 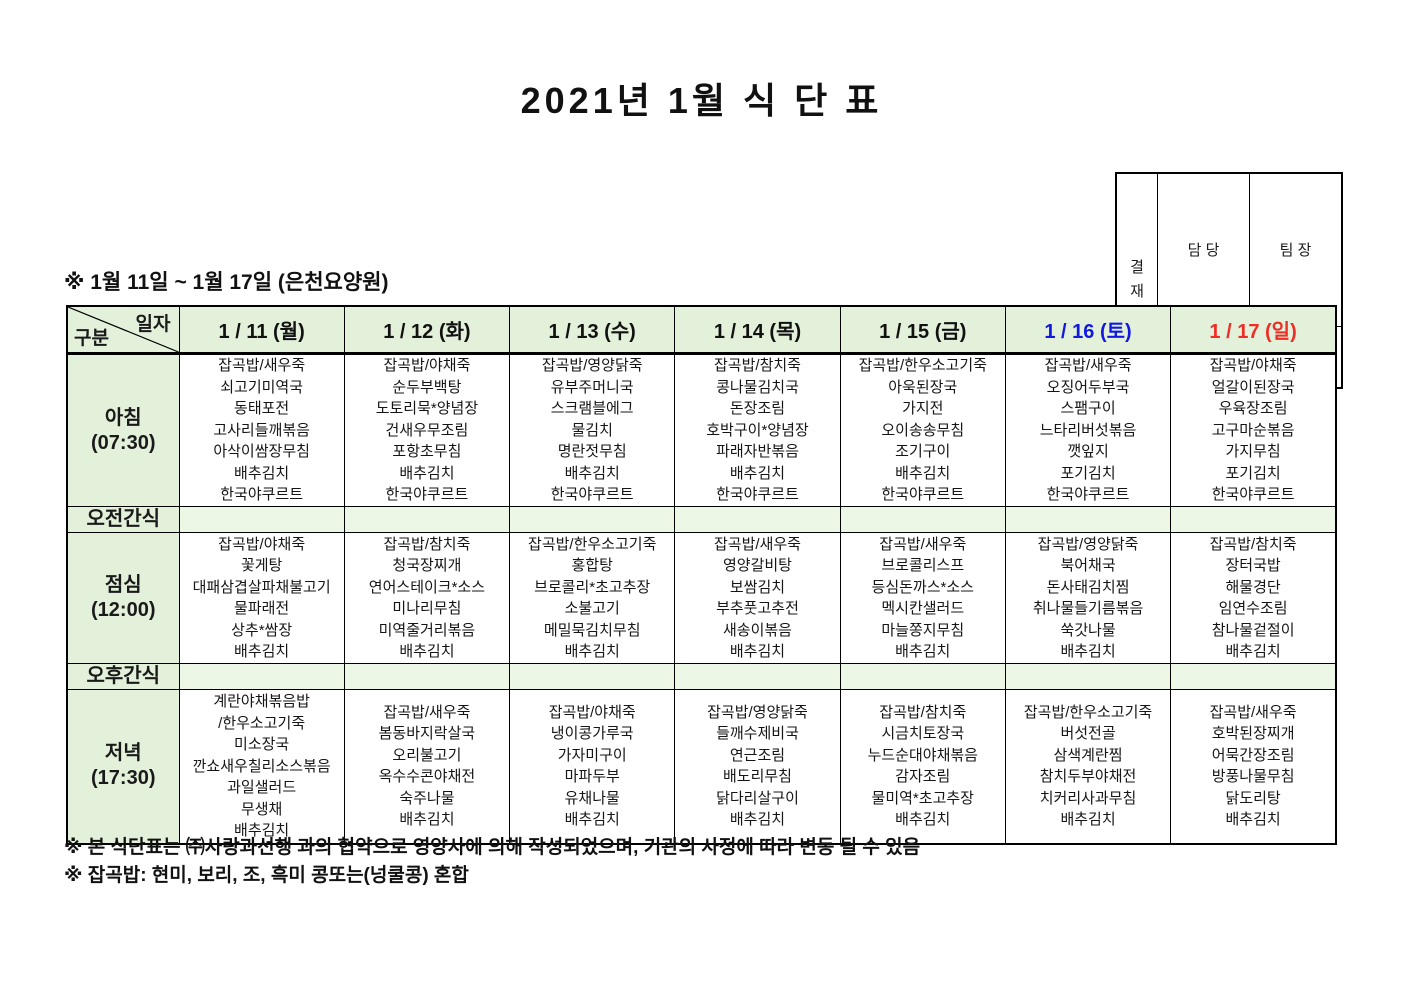 What do you see at coordinates (261, 330) in the screenshot?
I see `date-header: 1 / 11 (월)` at bounding box center [261, 330].